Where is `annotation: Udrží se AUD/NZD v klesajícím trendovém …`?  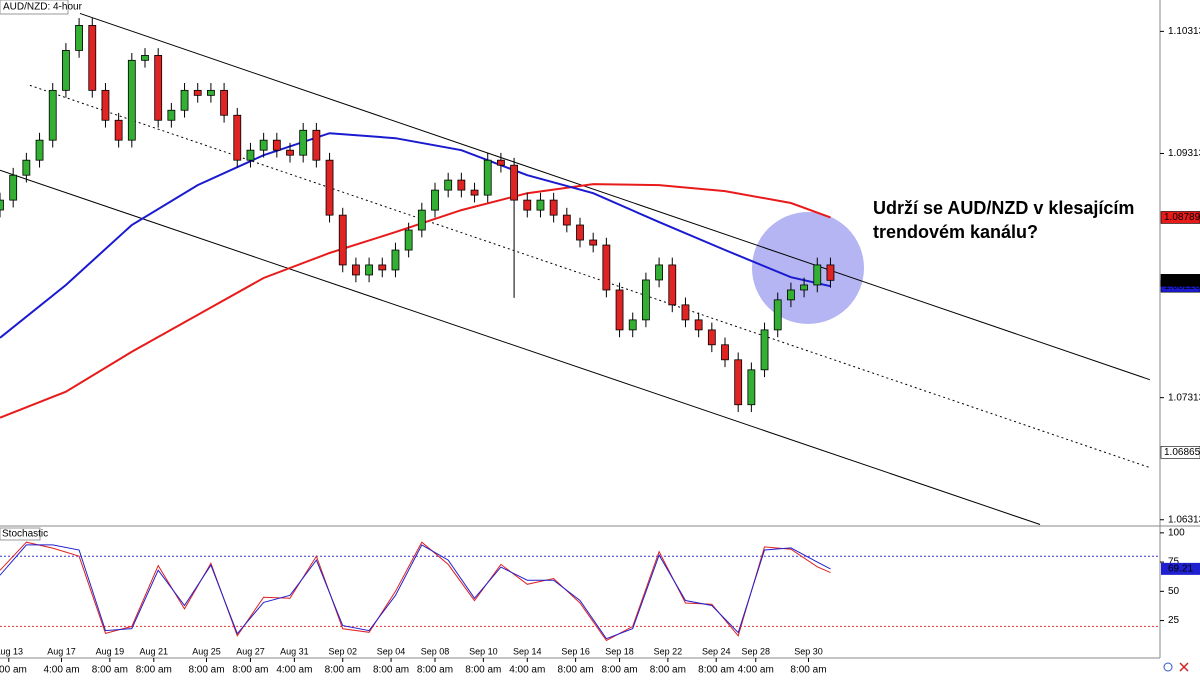 annotation: Udrží se AUD/NZD v klesajícím trendovém … is located at coordinates (1004, 220).